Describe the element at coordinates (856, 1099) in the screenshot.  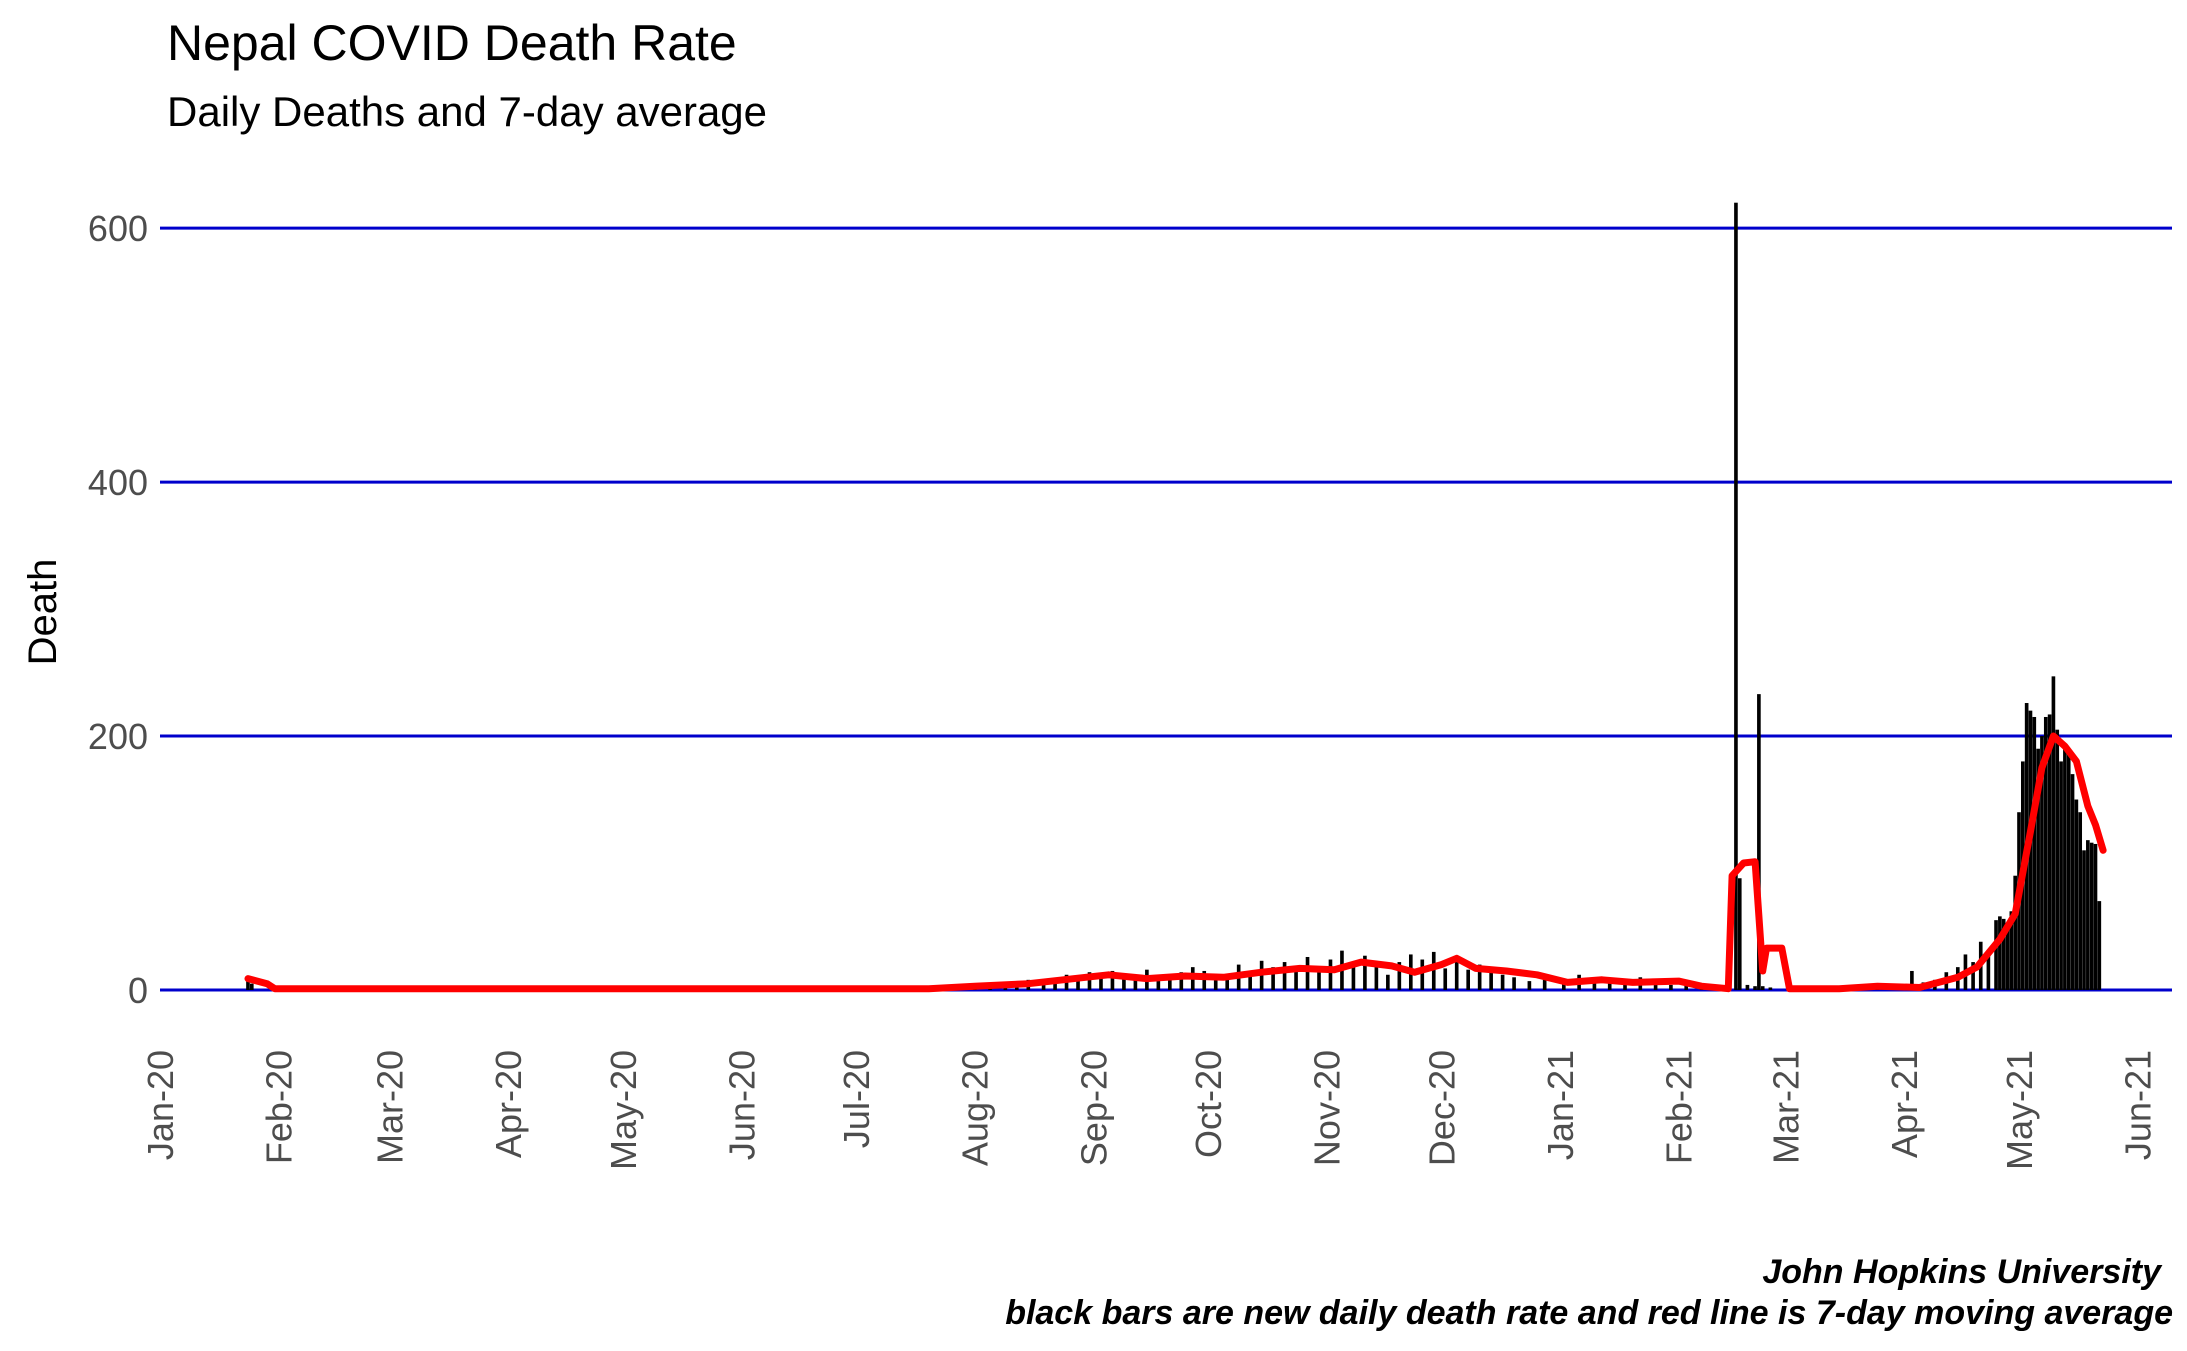
I see `x-tick-label: Jul-20` at that location.